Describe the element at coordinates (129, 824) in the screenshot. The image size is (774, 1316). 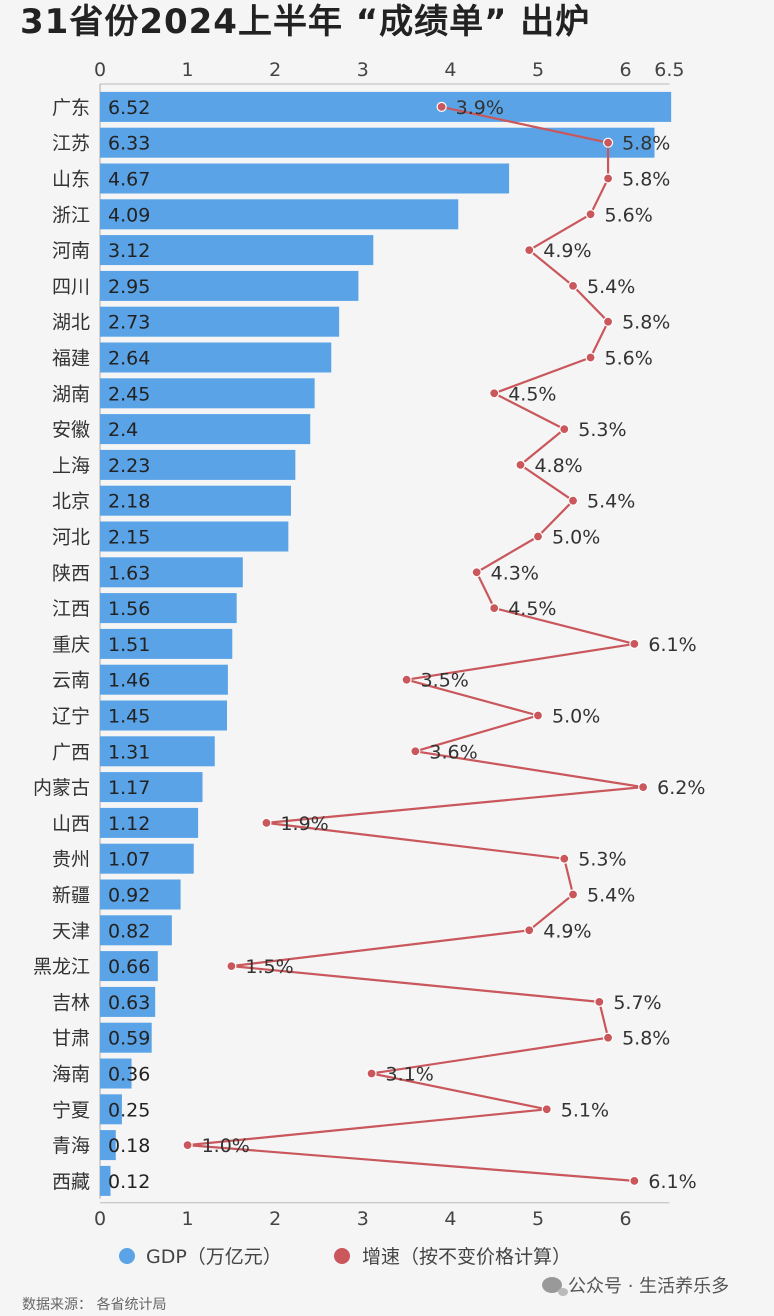
I see `bar-value-label: 1.12` at that location.